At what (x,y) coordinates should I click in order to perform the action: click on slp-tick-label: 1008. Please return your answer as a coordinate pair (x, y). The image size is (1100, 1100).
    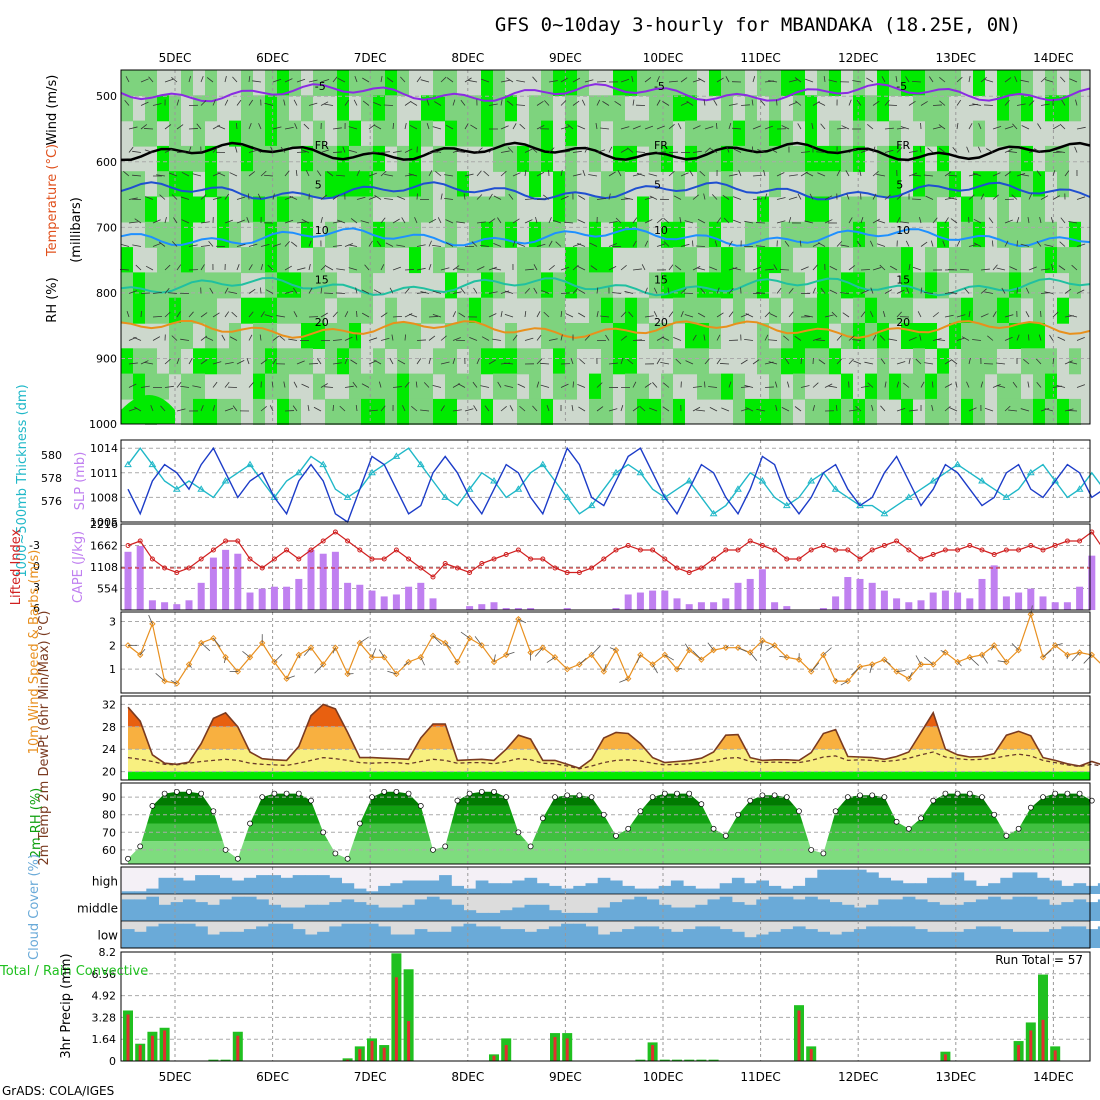
    Looking at the image, I should click on (104, 497).